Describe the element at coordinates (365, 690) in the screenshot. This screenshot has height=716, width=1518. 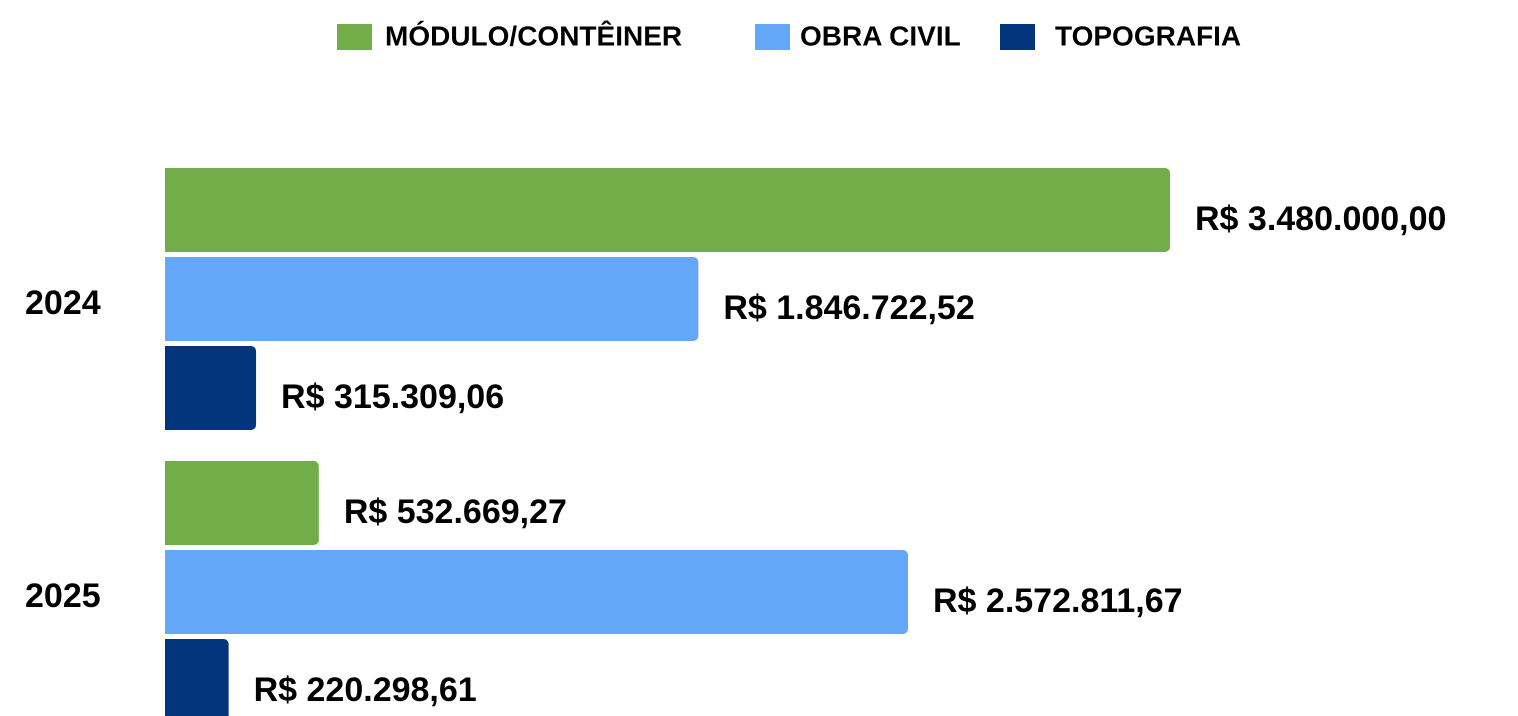
I see `value-label: R$ 220.298,61` at that location.